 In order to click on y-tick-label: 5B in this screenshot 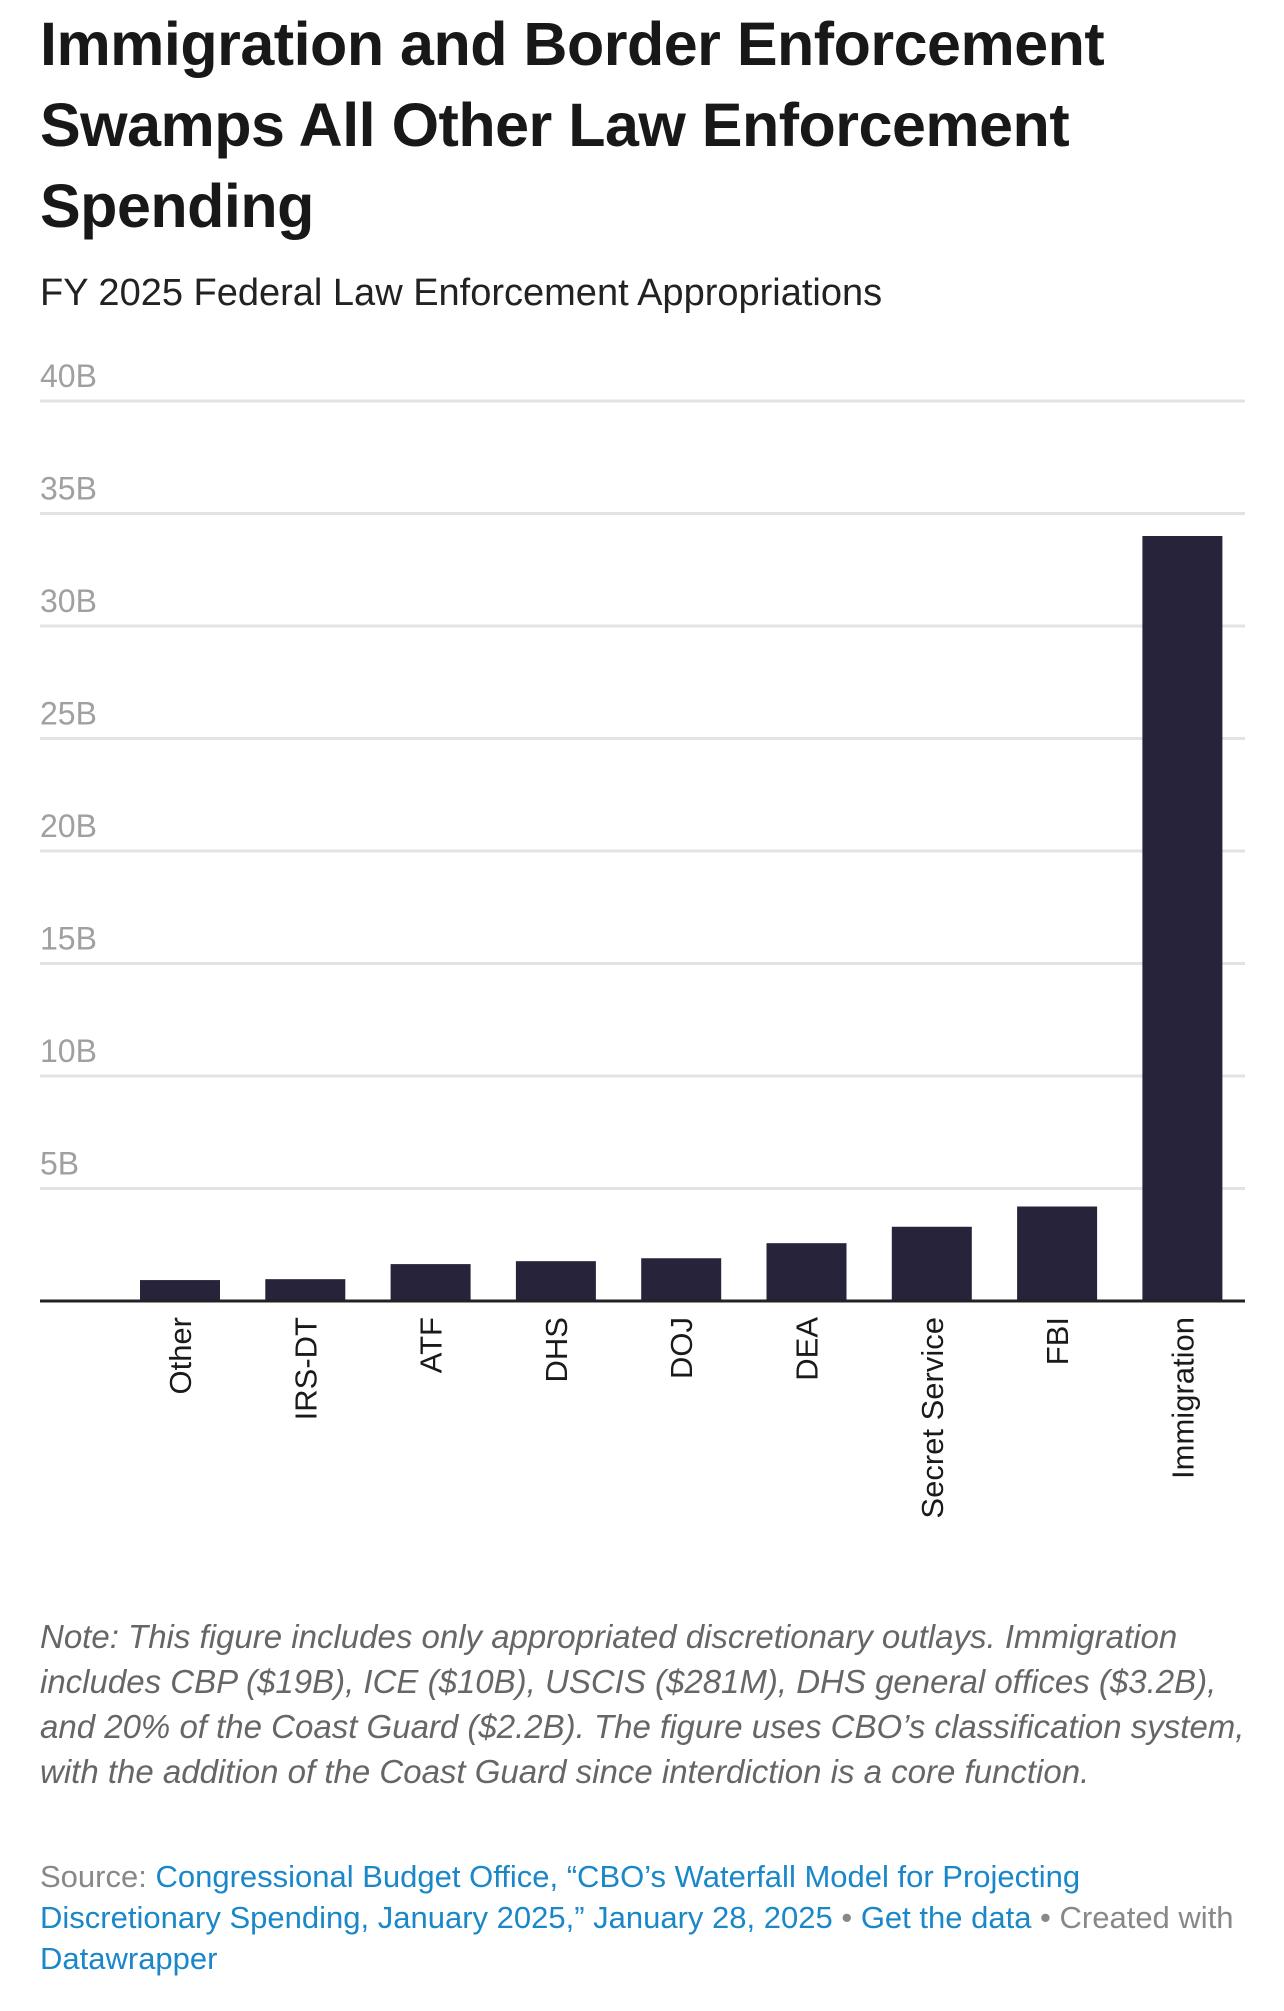, I will do `click(59, 1164)`.